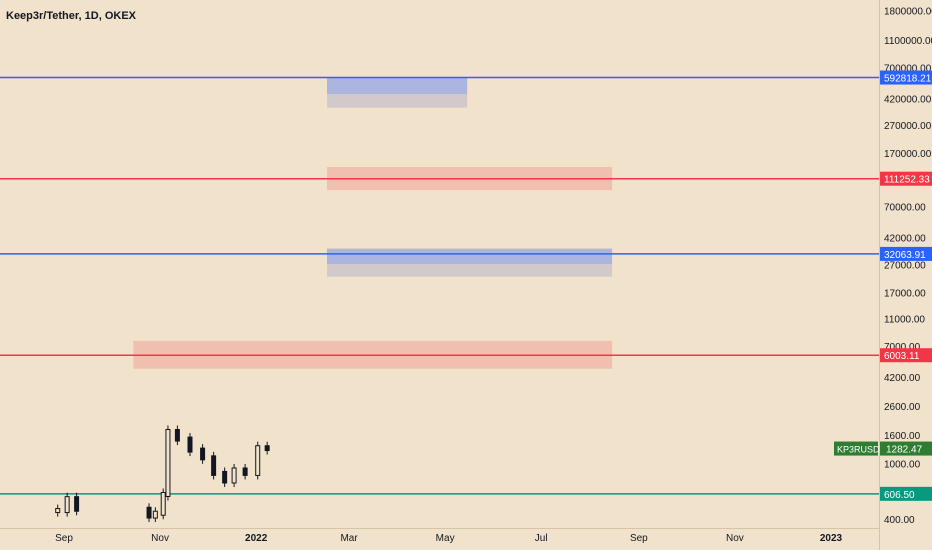 The image size is (932, 550). I want to click on level-label-2: 32063.91, so click(905, 255).